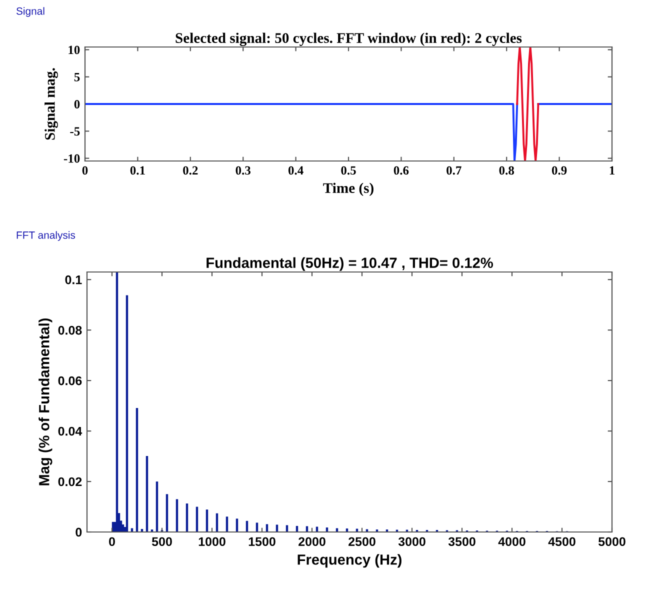  I want to click on x-tick-label: 500, so click(162, 541).